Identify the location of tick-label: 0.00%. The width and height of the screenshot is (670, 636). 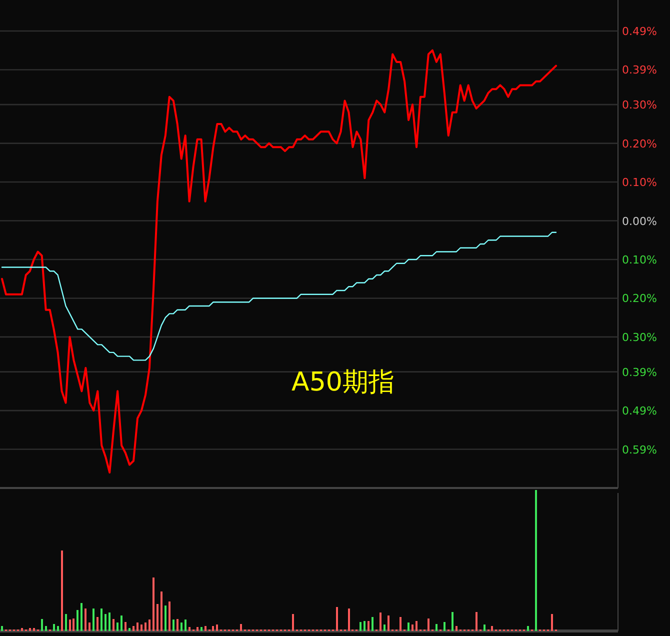
(639, 221).